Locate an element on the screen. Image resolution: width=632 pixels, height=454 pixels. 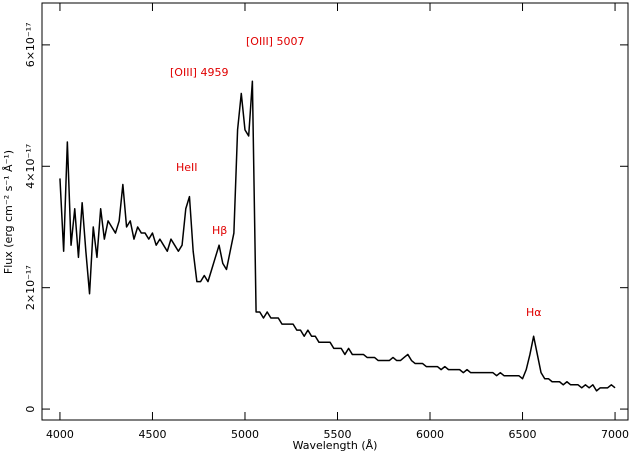
x-axis-label: Wavelength (Å) is located at coordinates (335, 445).